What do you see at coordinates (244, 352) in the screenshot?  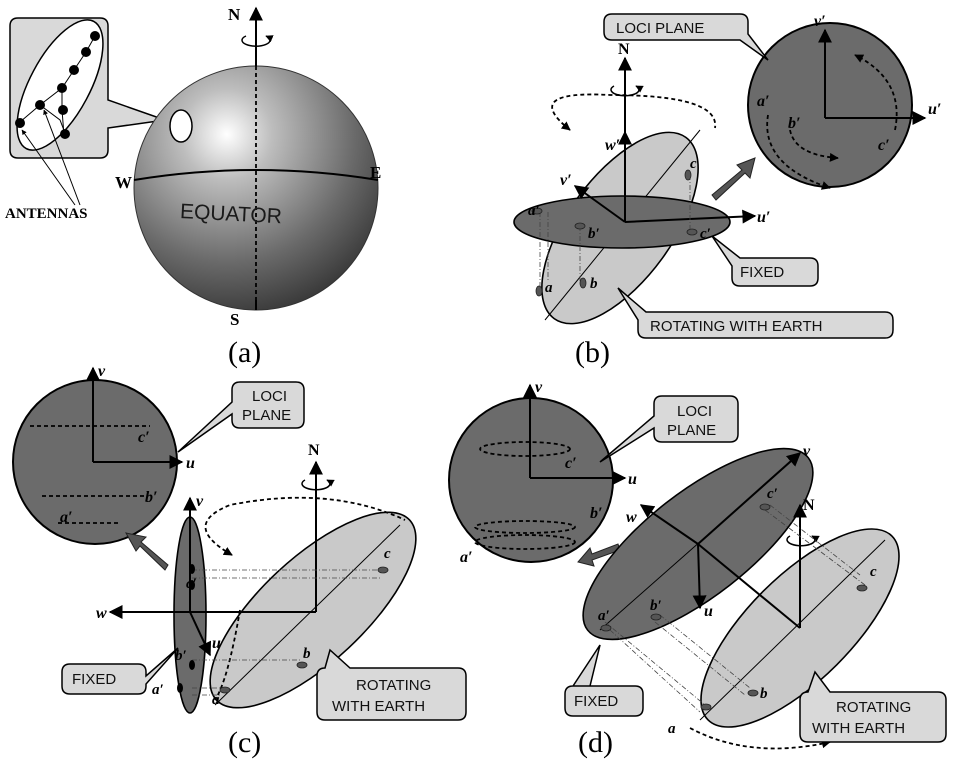 I see `panel-a-label: (a)` at bounding box center [244, 352].